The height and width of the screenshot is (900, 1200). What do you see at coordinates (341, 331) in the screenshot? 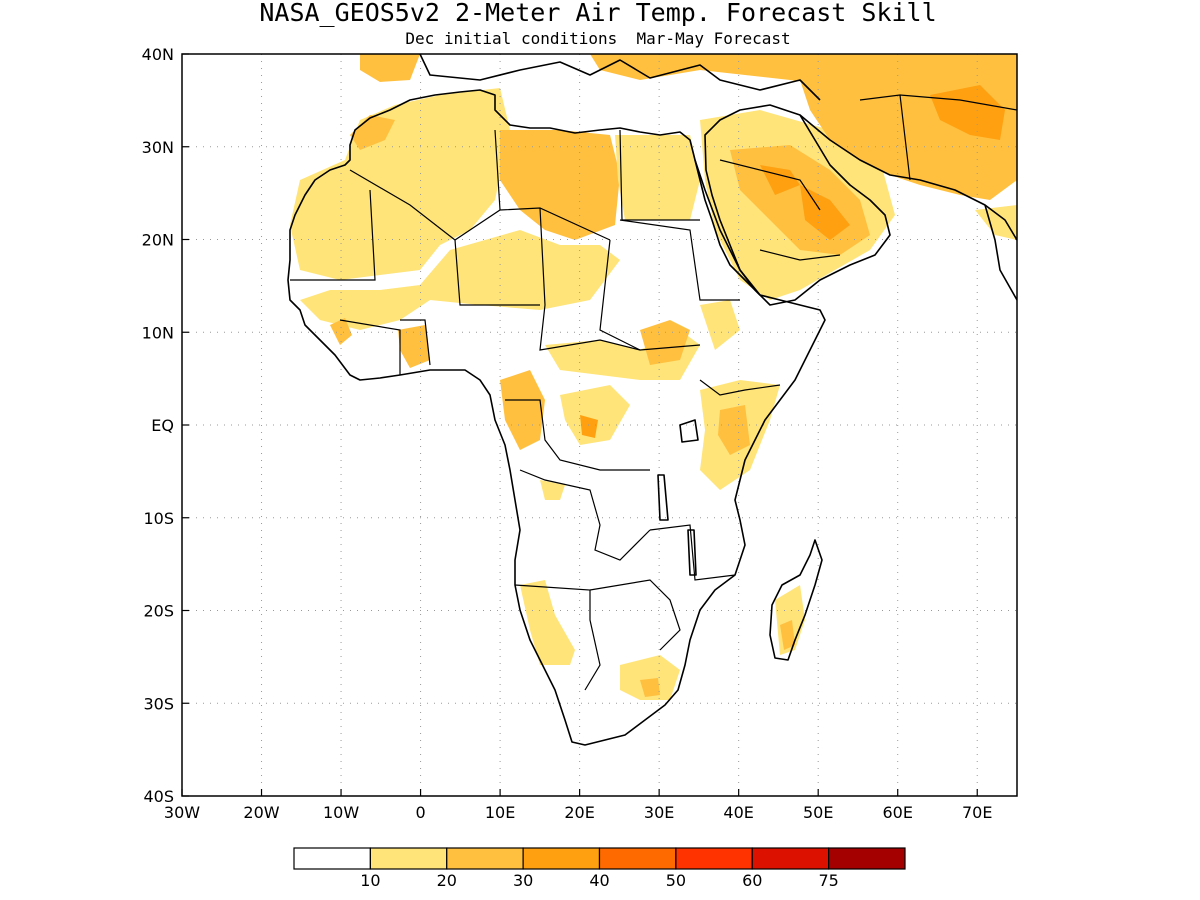
I see `skill-region-west-africa` at bounding box center [341, 331].